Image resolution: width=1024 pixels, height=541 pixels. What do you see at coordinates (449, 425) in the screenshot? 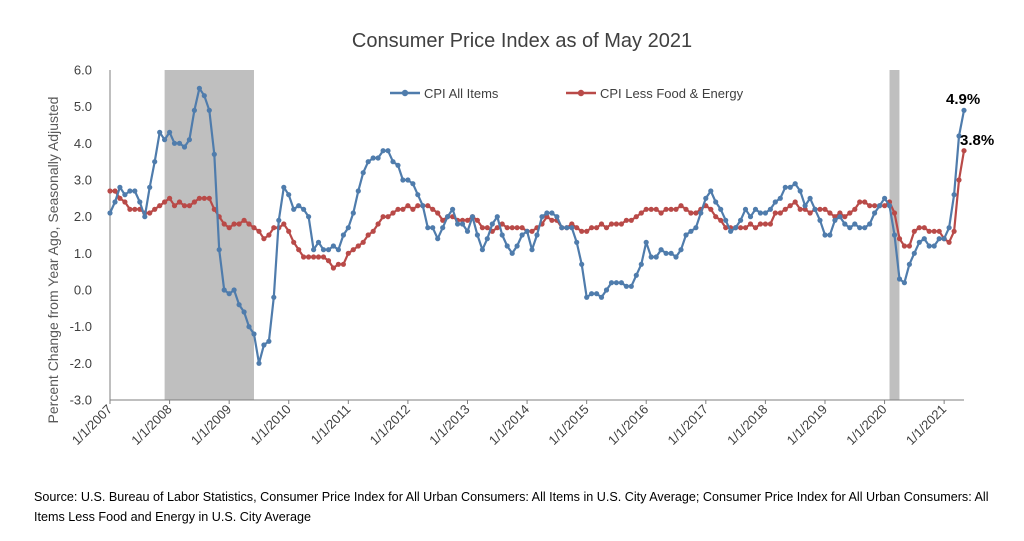
I see `x-tick-label: 1/1/2013` at bounding box center [449, 425].